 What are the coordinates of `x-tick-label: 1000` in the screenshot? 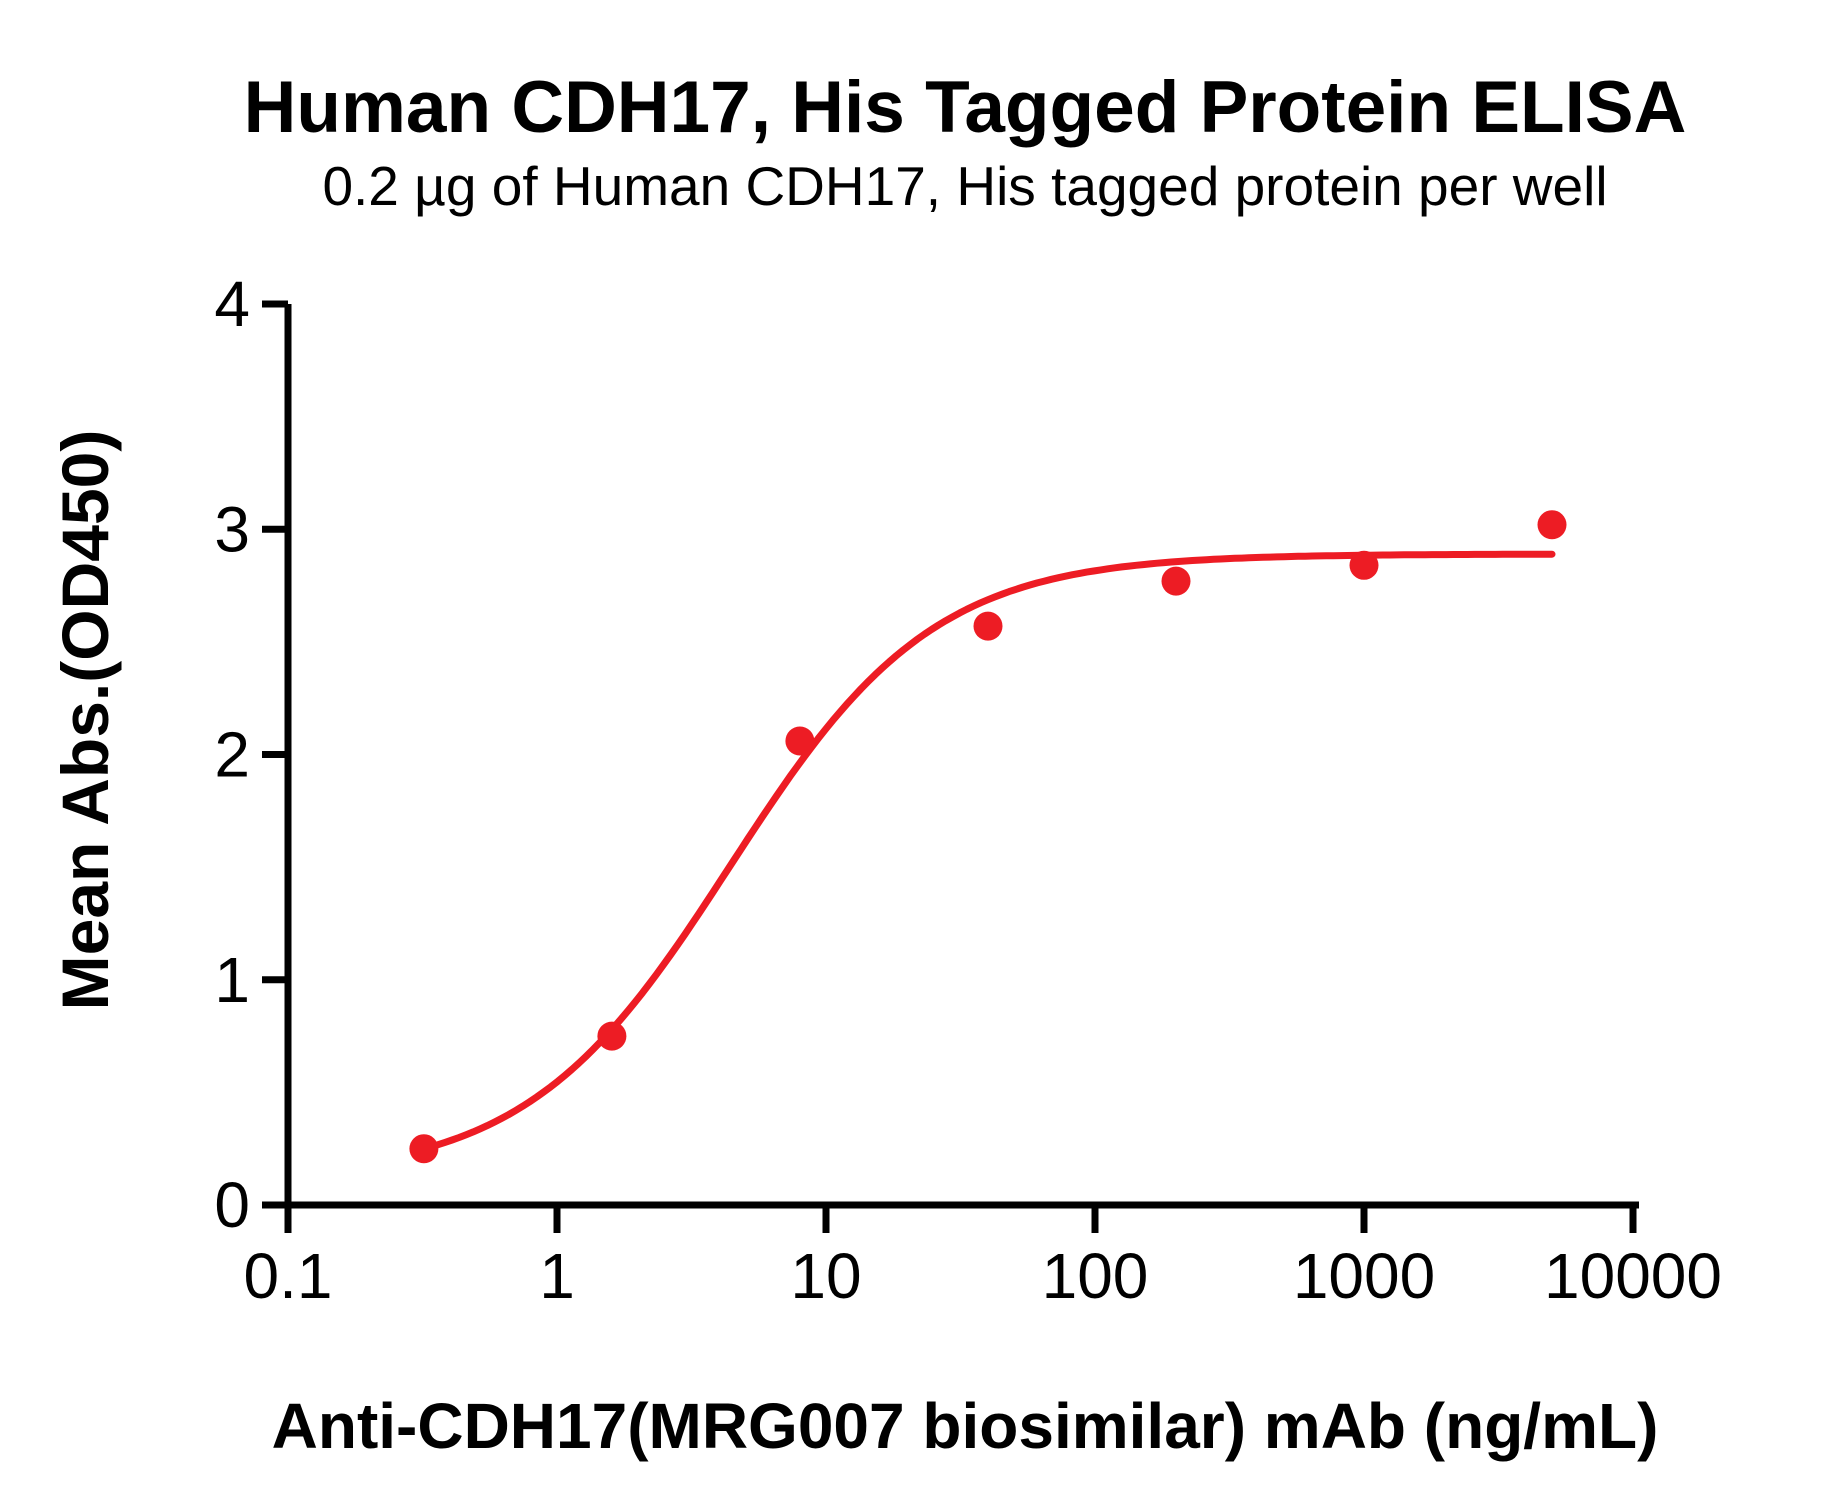 It's located at (1364, 1276).